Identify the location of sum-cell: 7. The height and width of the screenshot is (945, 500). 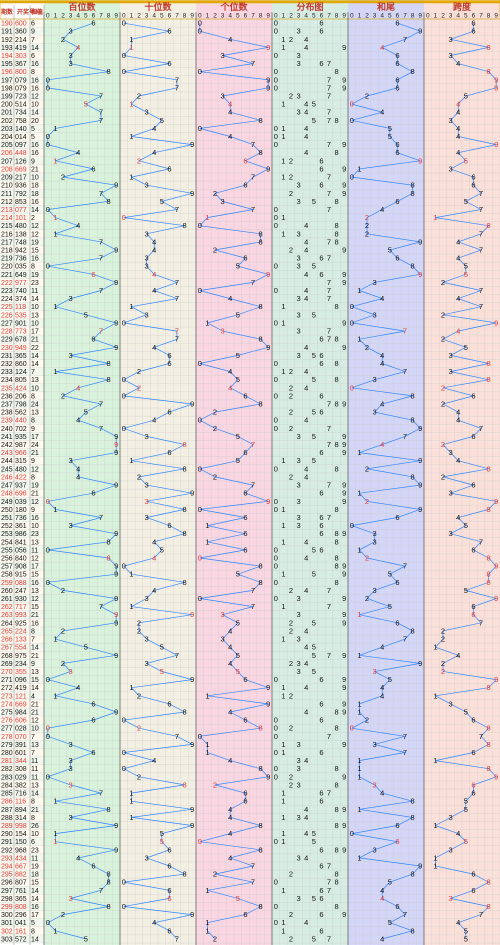
(33, 753).